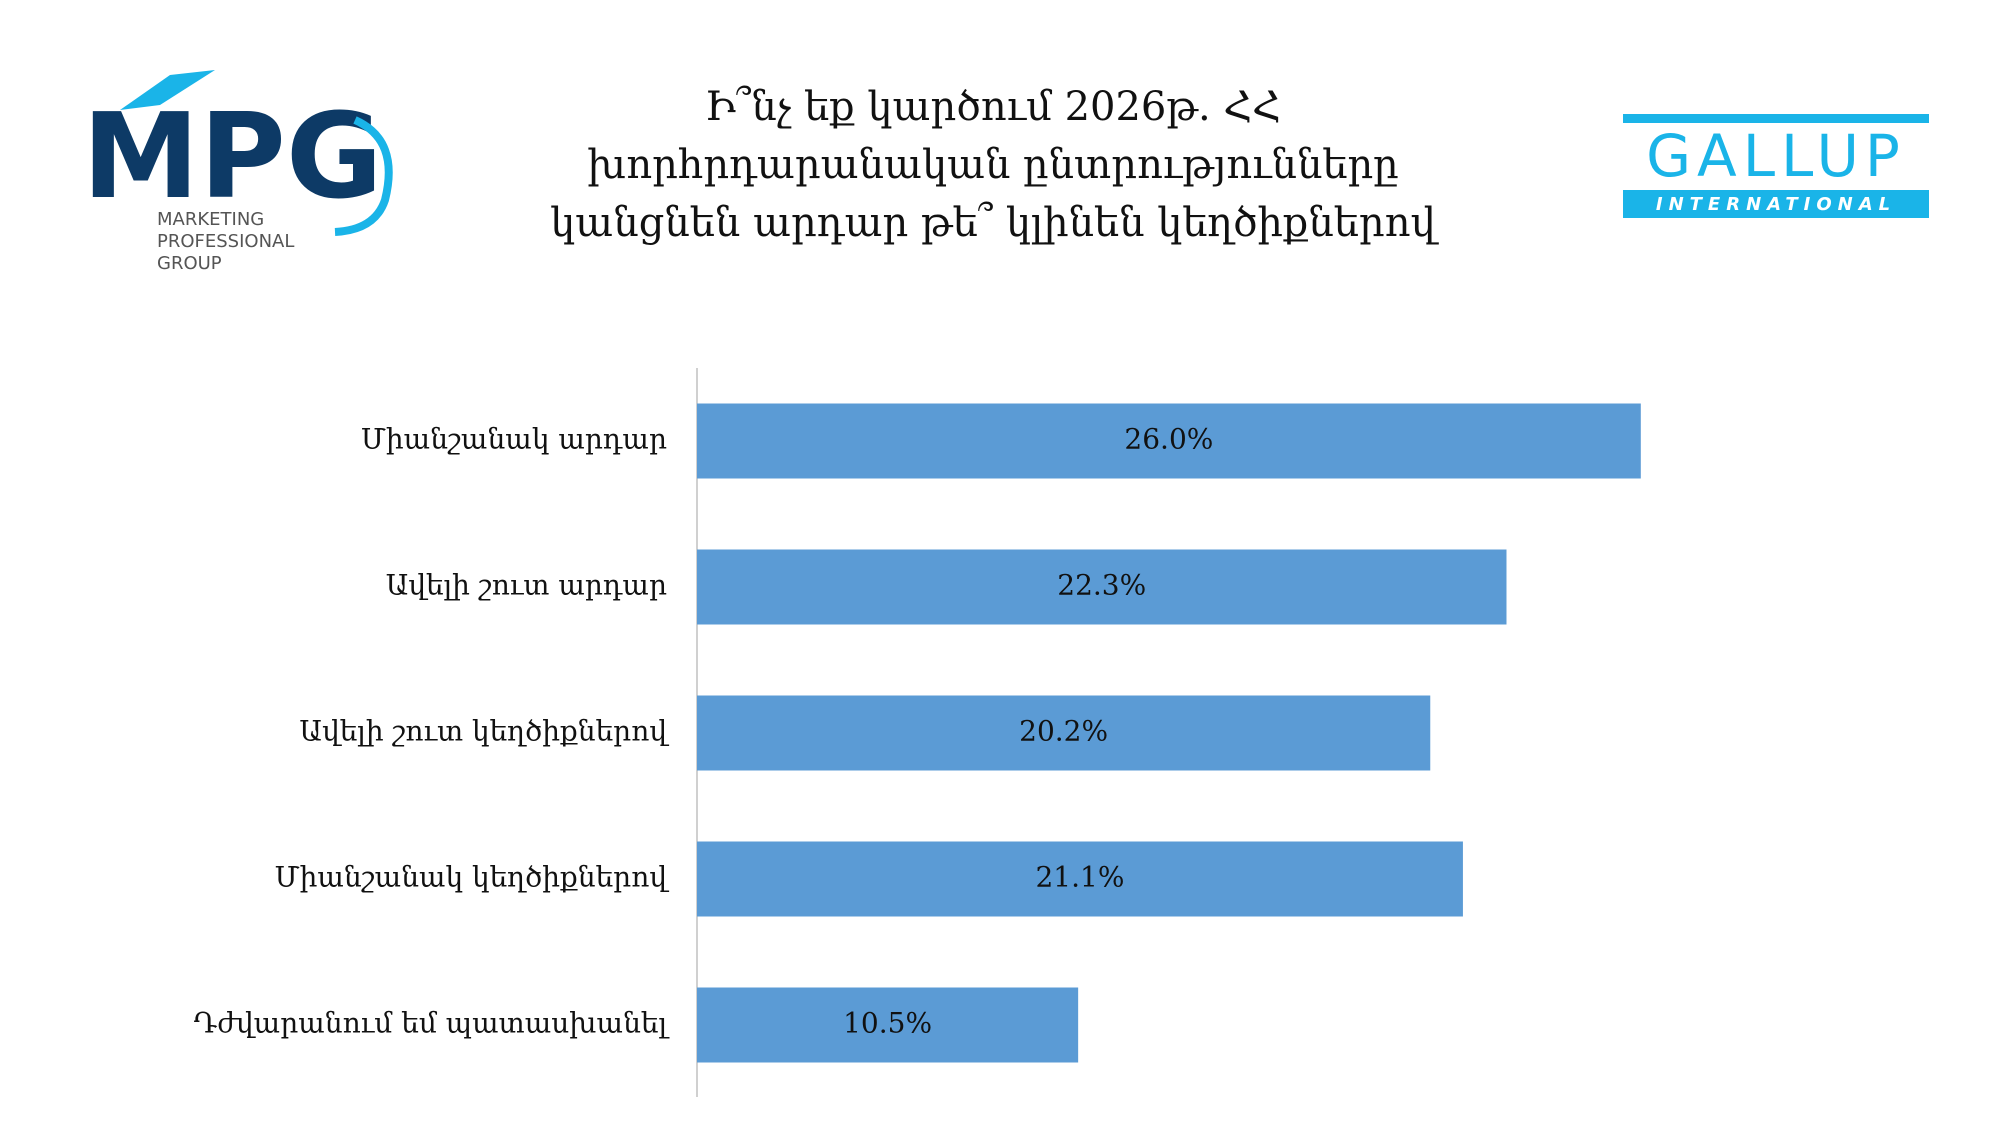 Image resolution: width=2000 pixels, height=1125 pixels. What do you see at coordinates (189, 263) in the screenshot?
I see `logo-line: GROUP` at bounding box center [189, 263].